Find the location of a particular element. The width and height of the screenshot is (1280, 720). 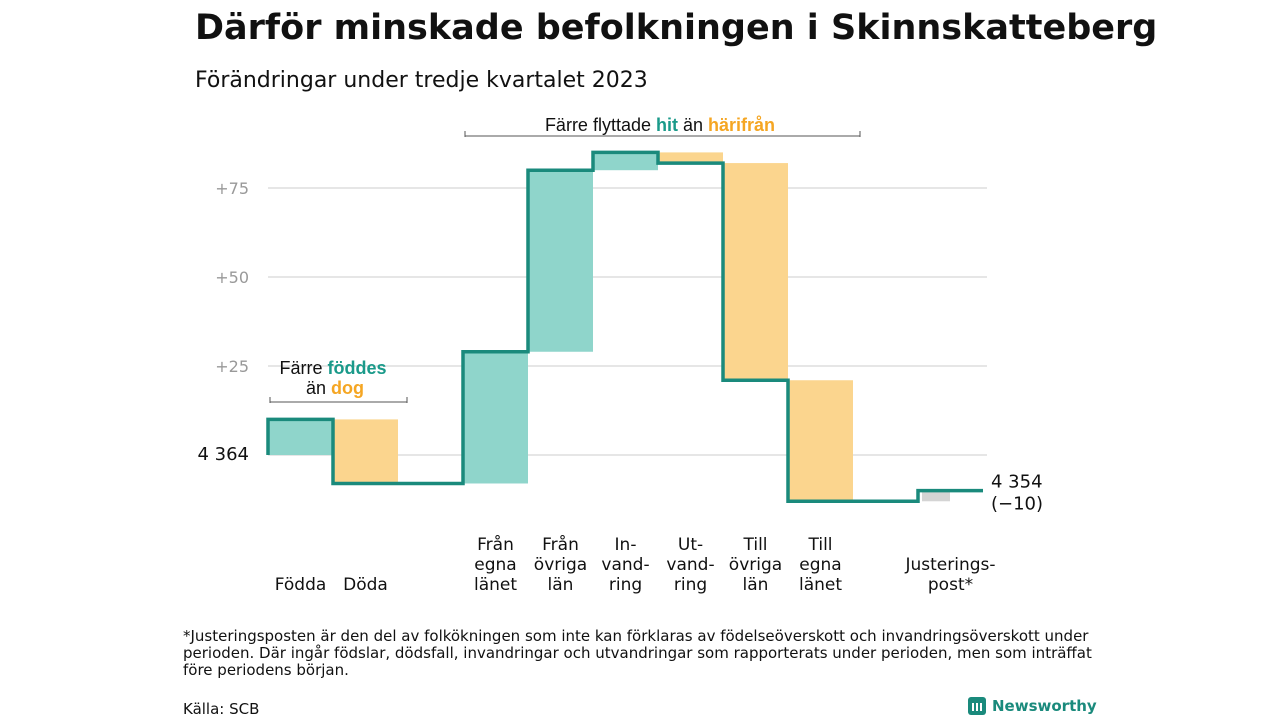

brand-logo: Newsworthy is located at coordinates (1032, 706).